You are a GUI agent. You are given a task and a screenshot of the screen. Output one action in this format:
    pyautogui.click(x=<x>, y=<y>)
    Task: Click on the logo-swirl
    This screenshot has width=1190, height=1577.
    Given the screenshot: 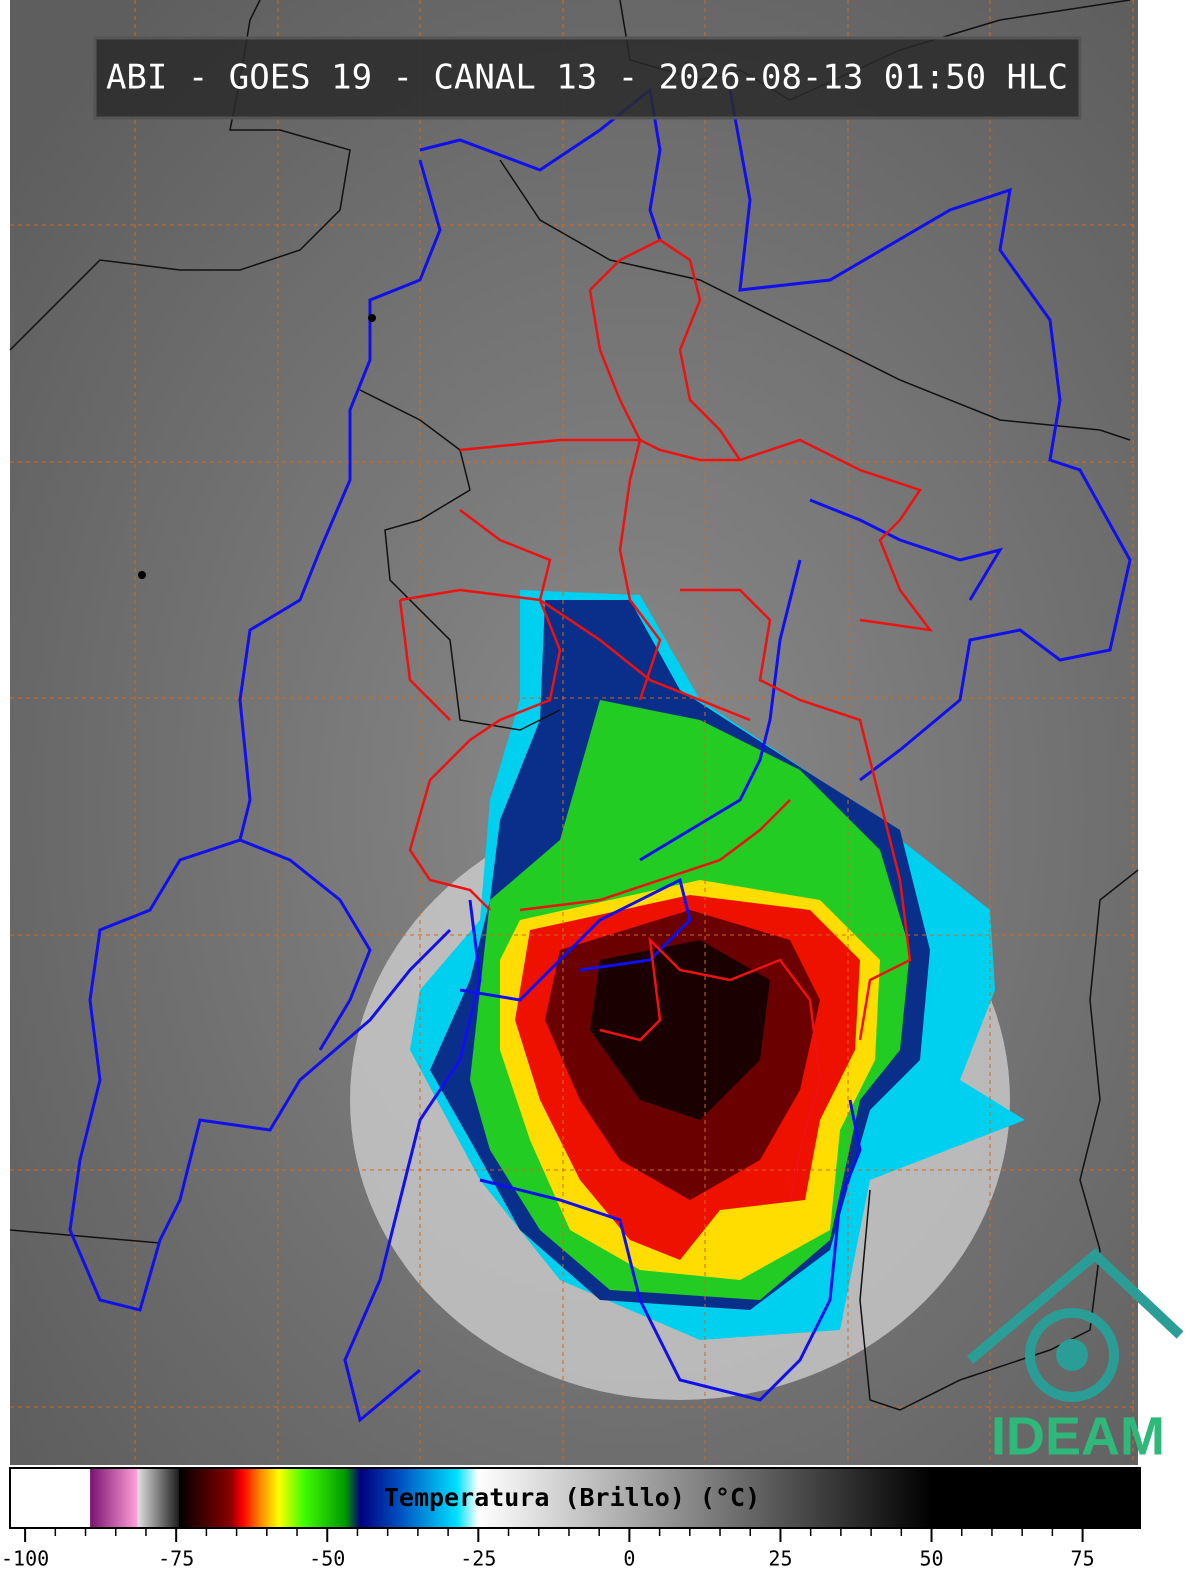 What is the action you would take?
    pyautogui.click(x=1072, y=1355)
    